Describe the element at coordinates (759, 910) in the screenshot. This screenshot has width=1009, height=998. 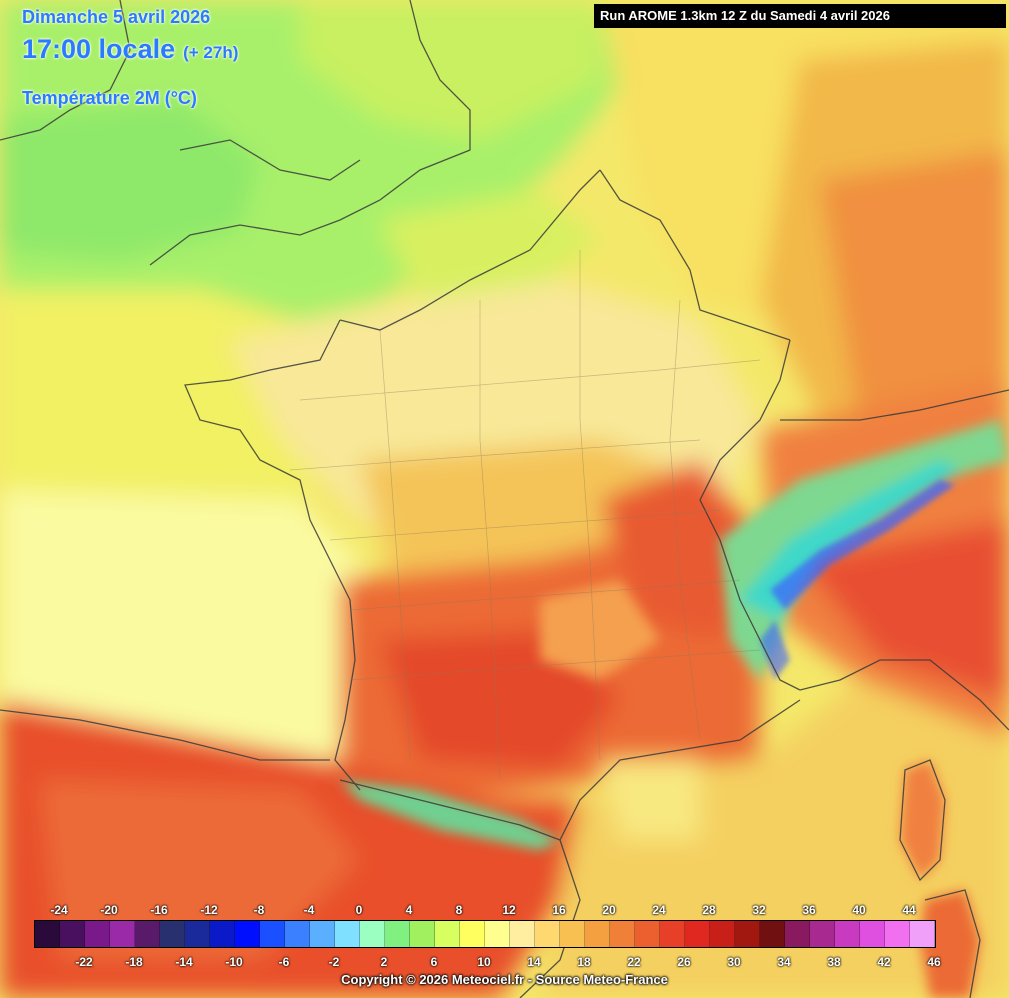
I see `scale-label-top: 32` at that location.